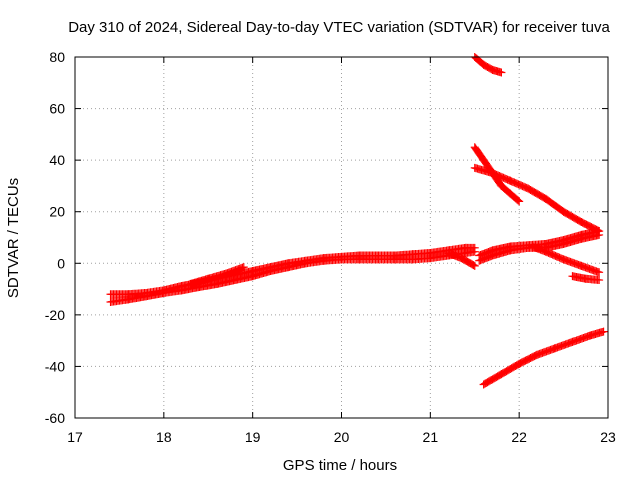 Image resolution: width=640 pixels, height=480 pixels. Describe the element at coordinates (292, 276) in the screenshot. I see `series-main-trace-lower` at that location.